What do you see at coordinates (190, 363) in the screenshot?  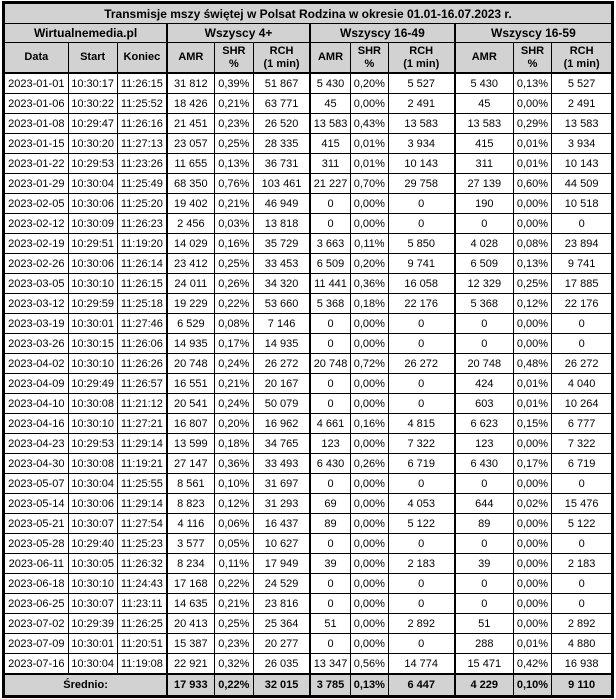 I see `amr-4plus-cell: 20 748` at bounding box center [190, 363].